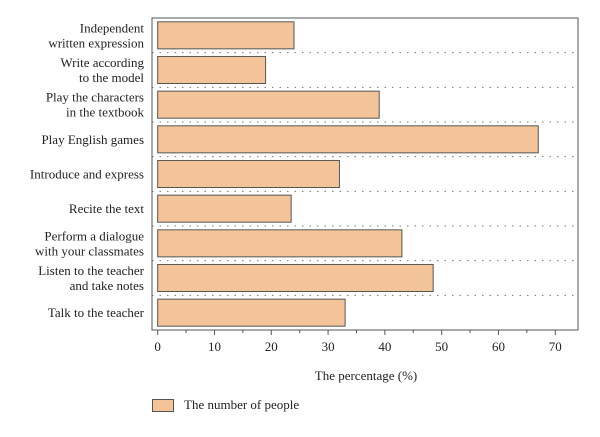 The width and height of the screenshot is (600, 437). Describe the element at coordinates (242, 404) in the screenshot. I see `legend-label: The number of people` at that location.